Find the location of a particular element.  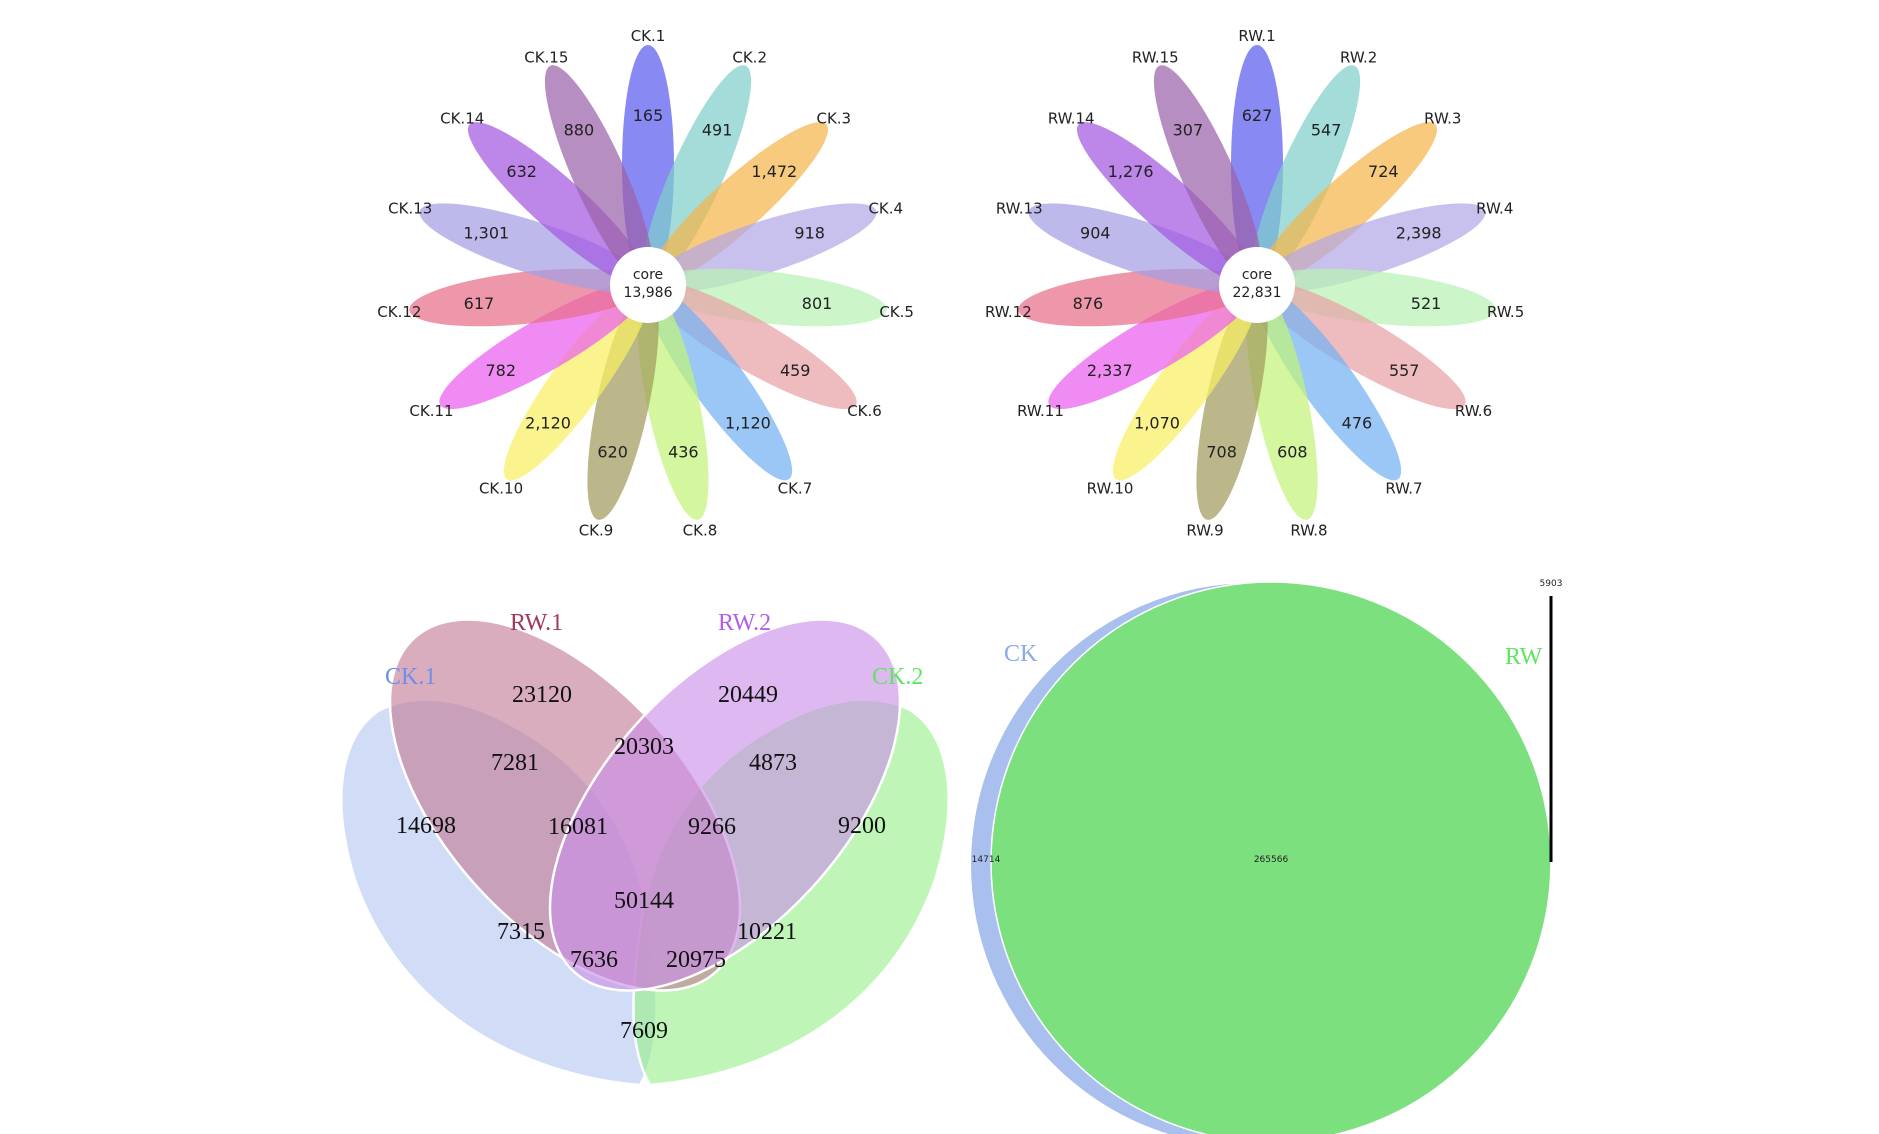

petal-label: CK.12 is located at coordinates (399, 312).